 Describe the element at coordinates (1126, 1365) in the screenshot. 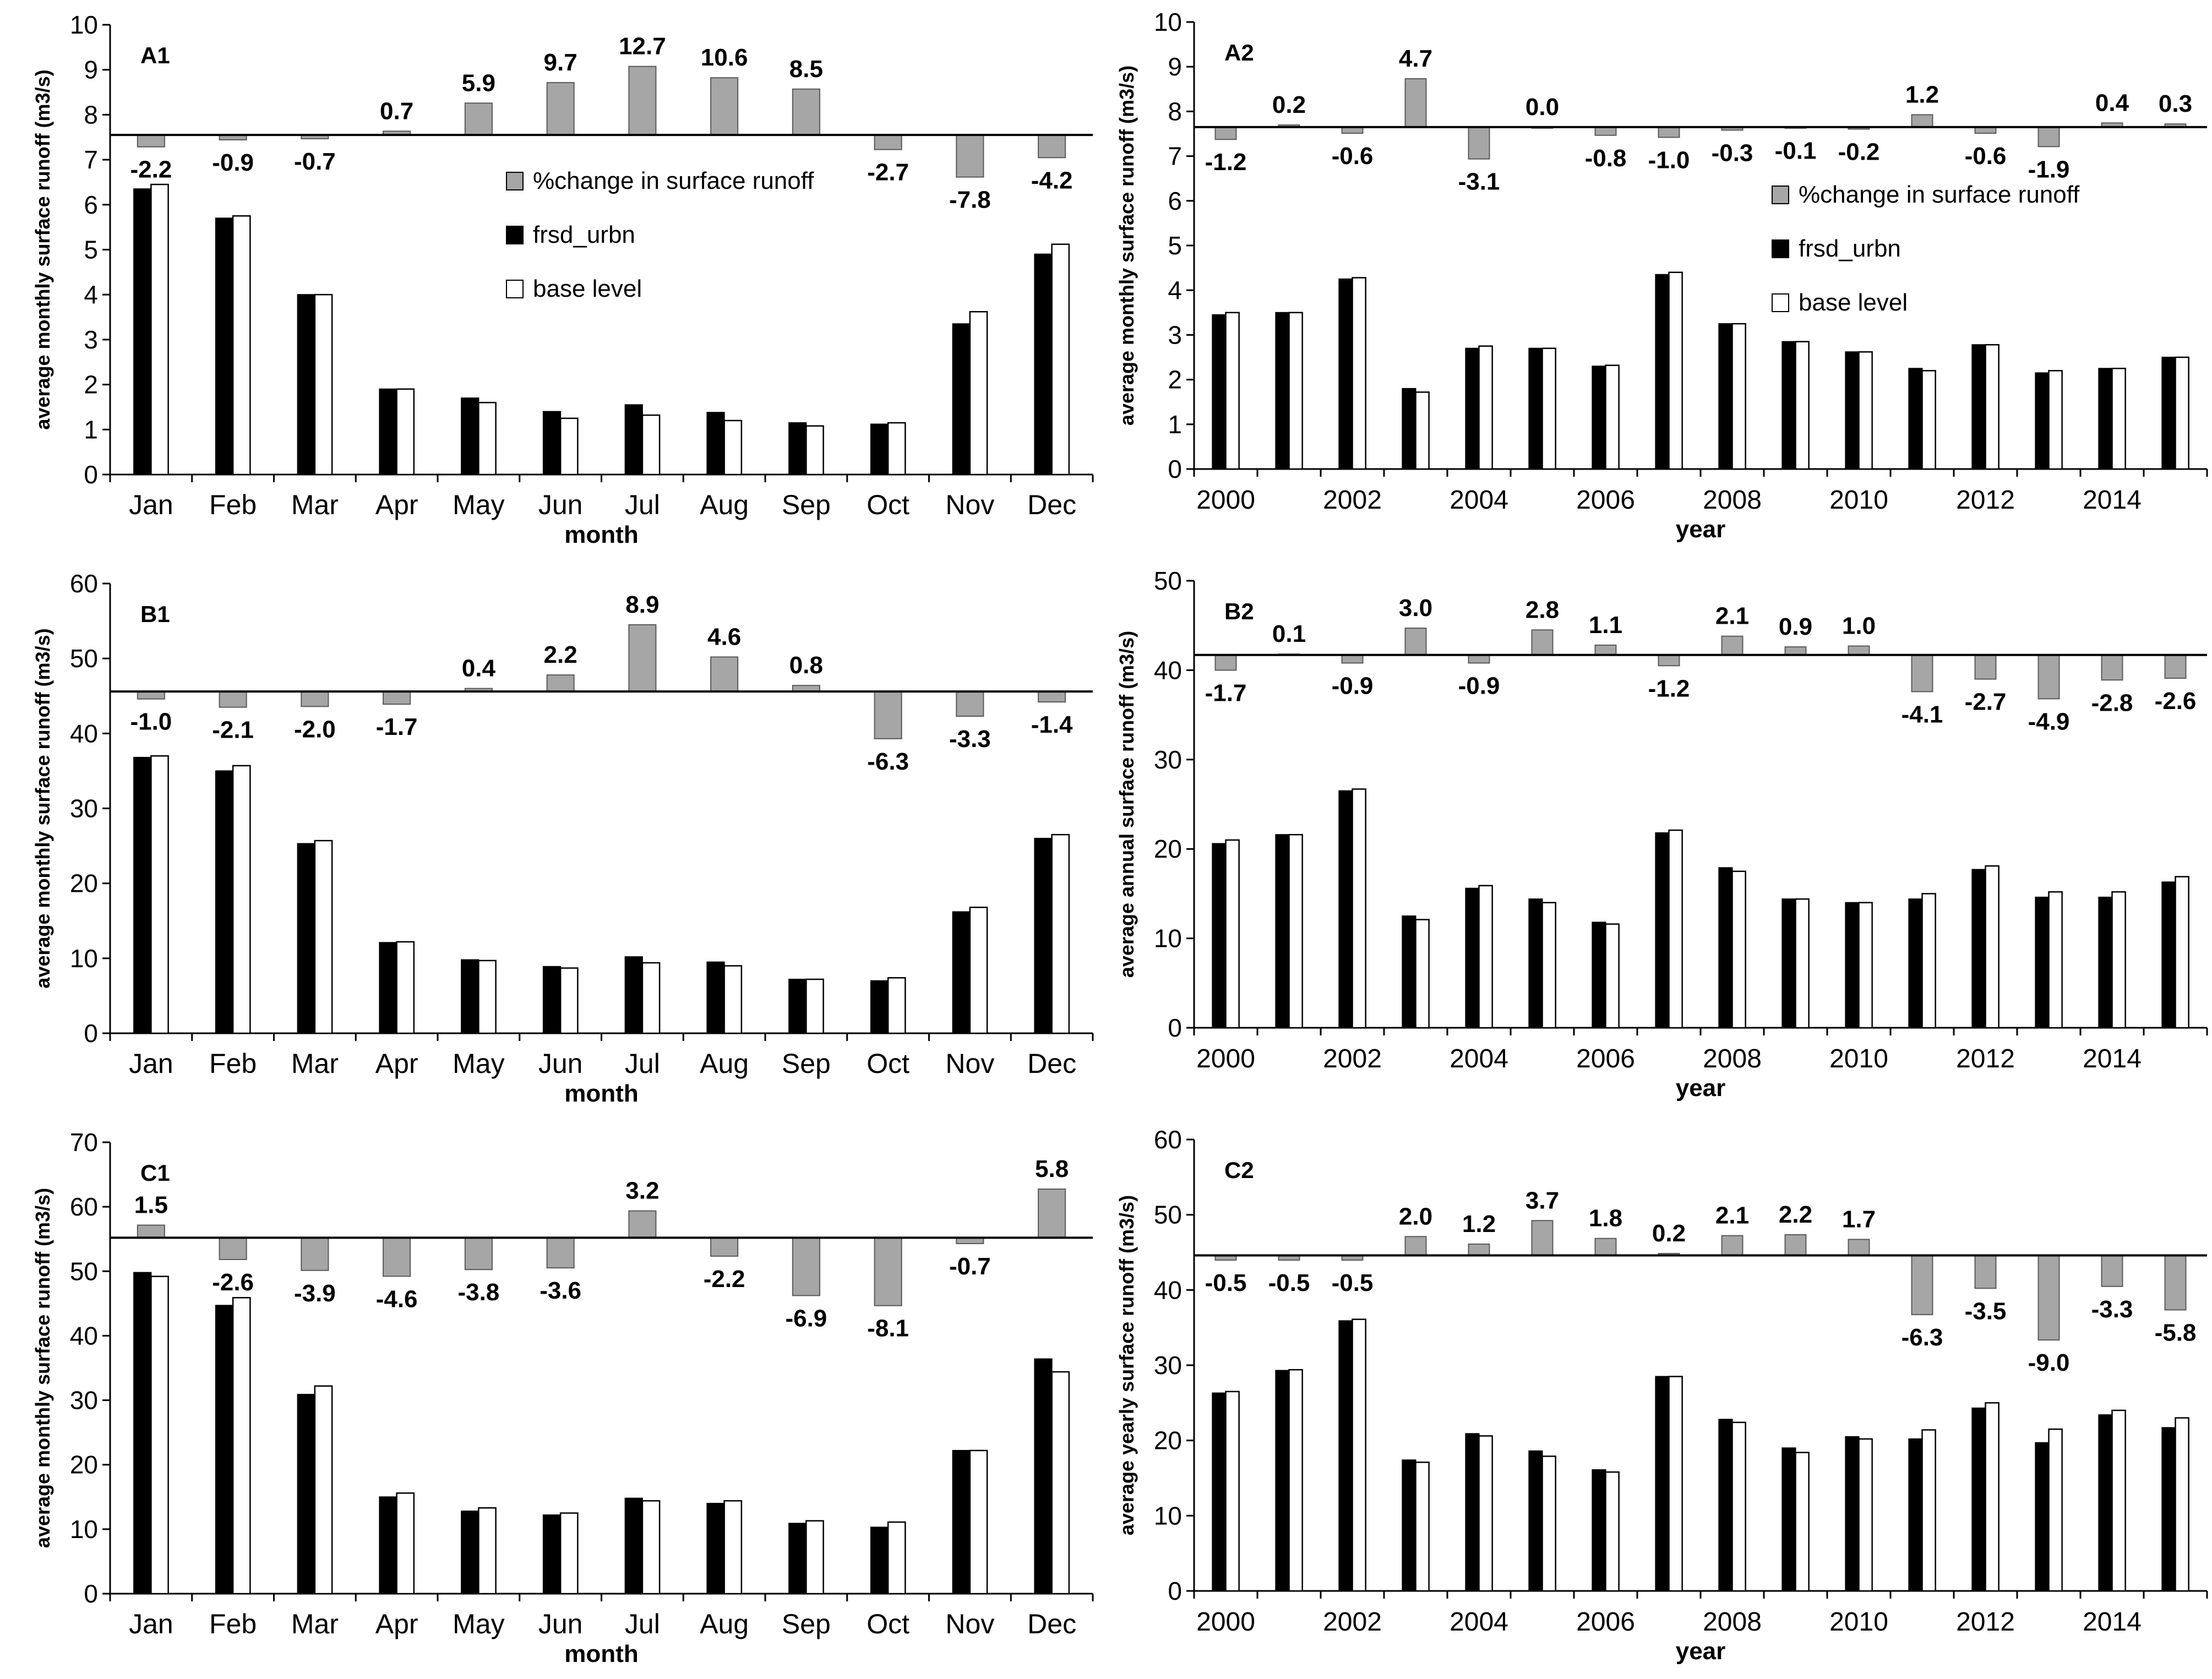

I see `c2-y-axis-title: average yearly surface runoff (m3/s)` at that location.